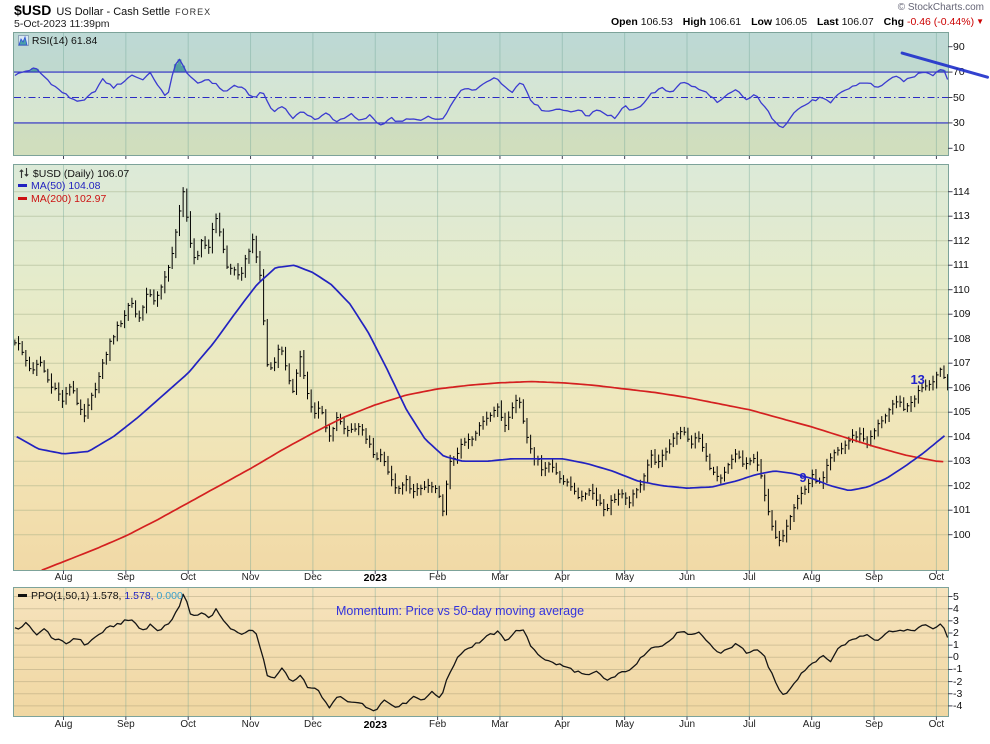 The width and height of the screenshot is (990, 744). What do you see at coordinates (956, 620) in the screenshot?
I see `y-axis-label: 3` at bounding box center [956, 620].